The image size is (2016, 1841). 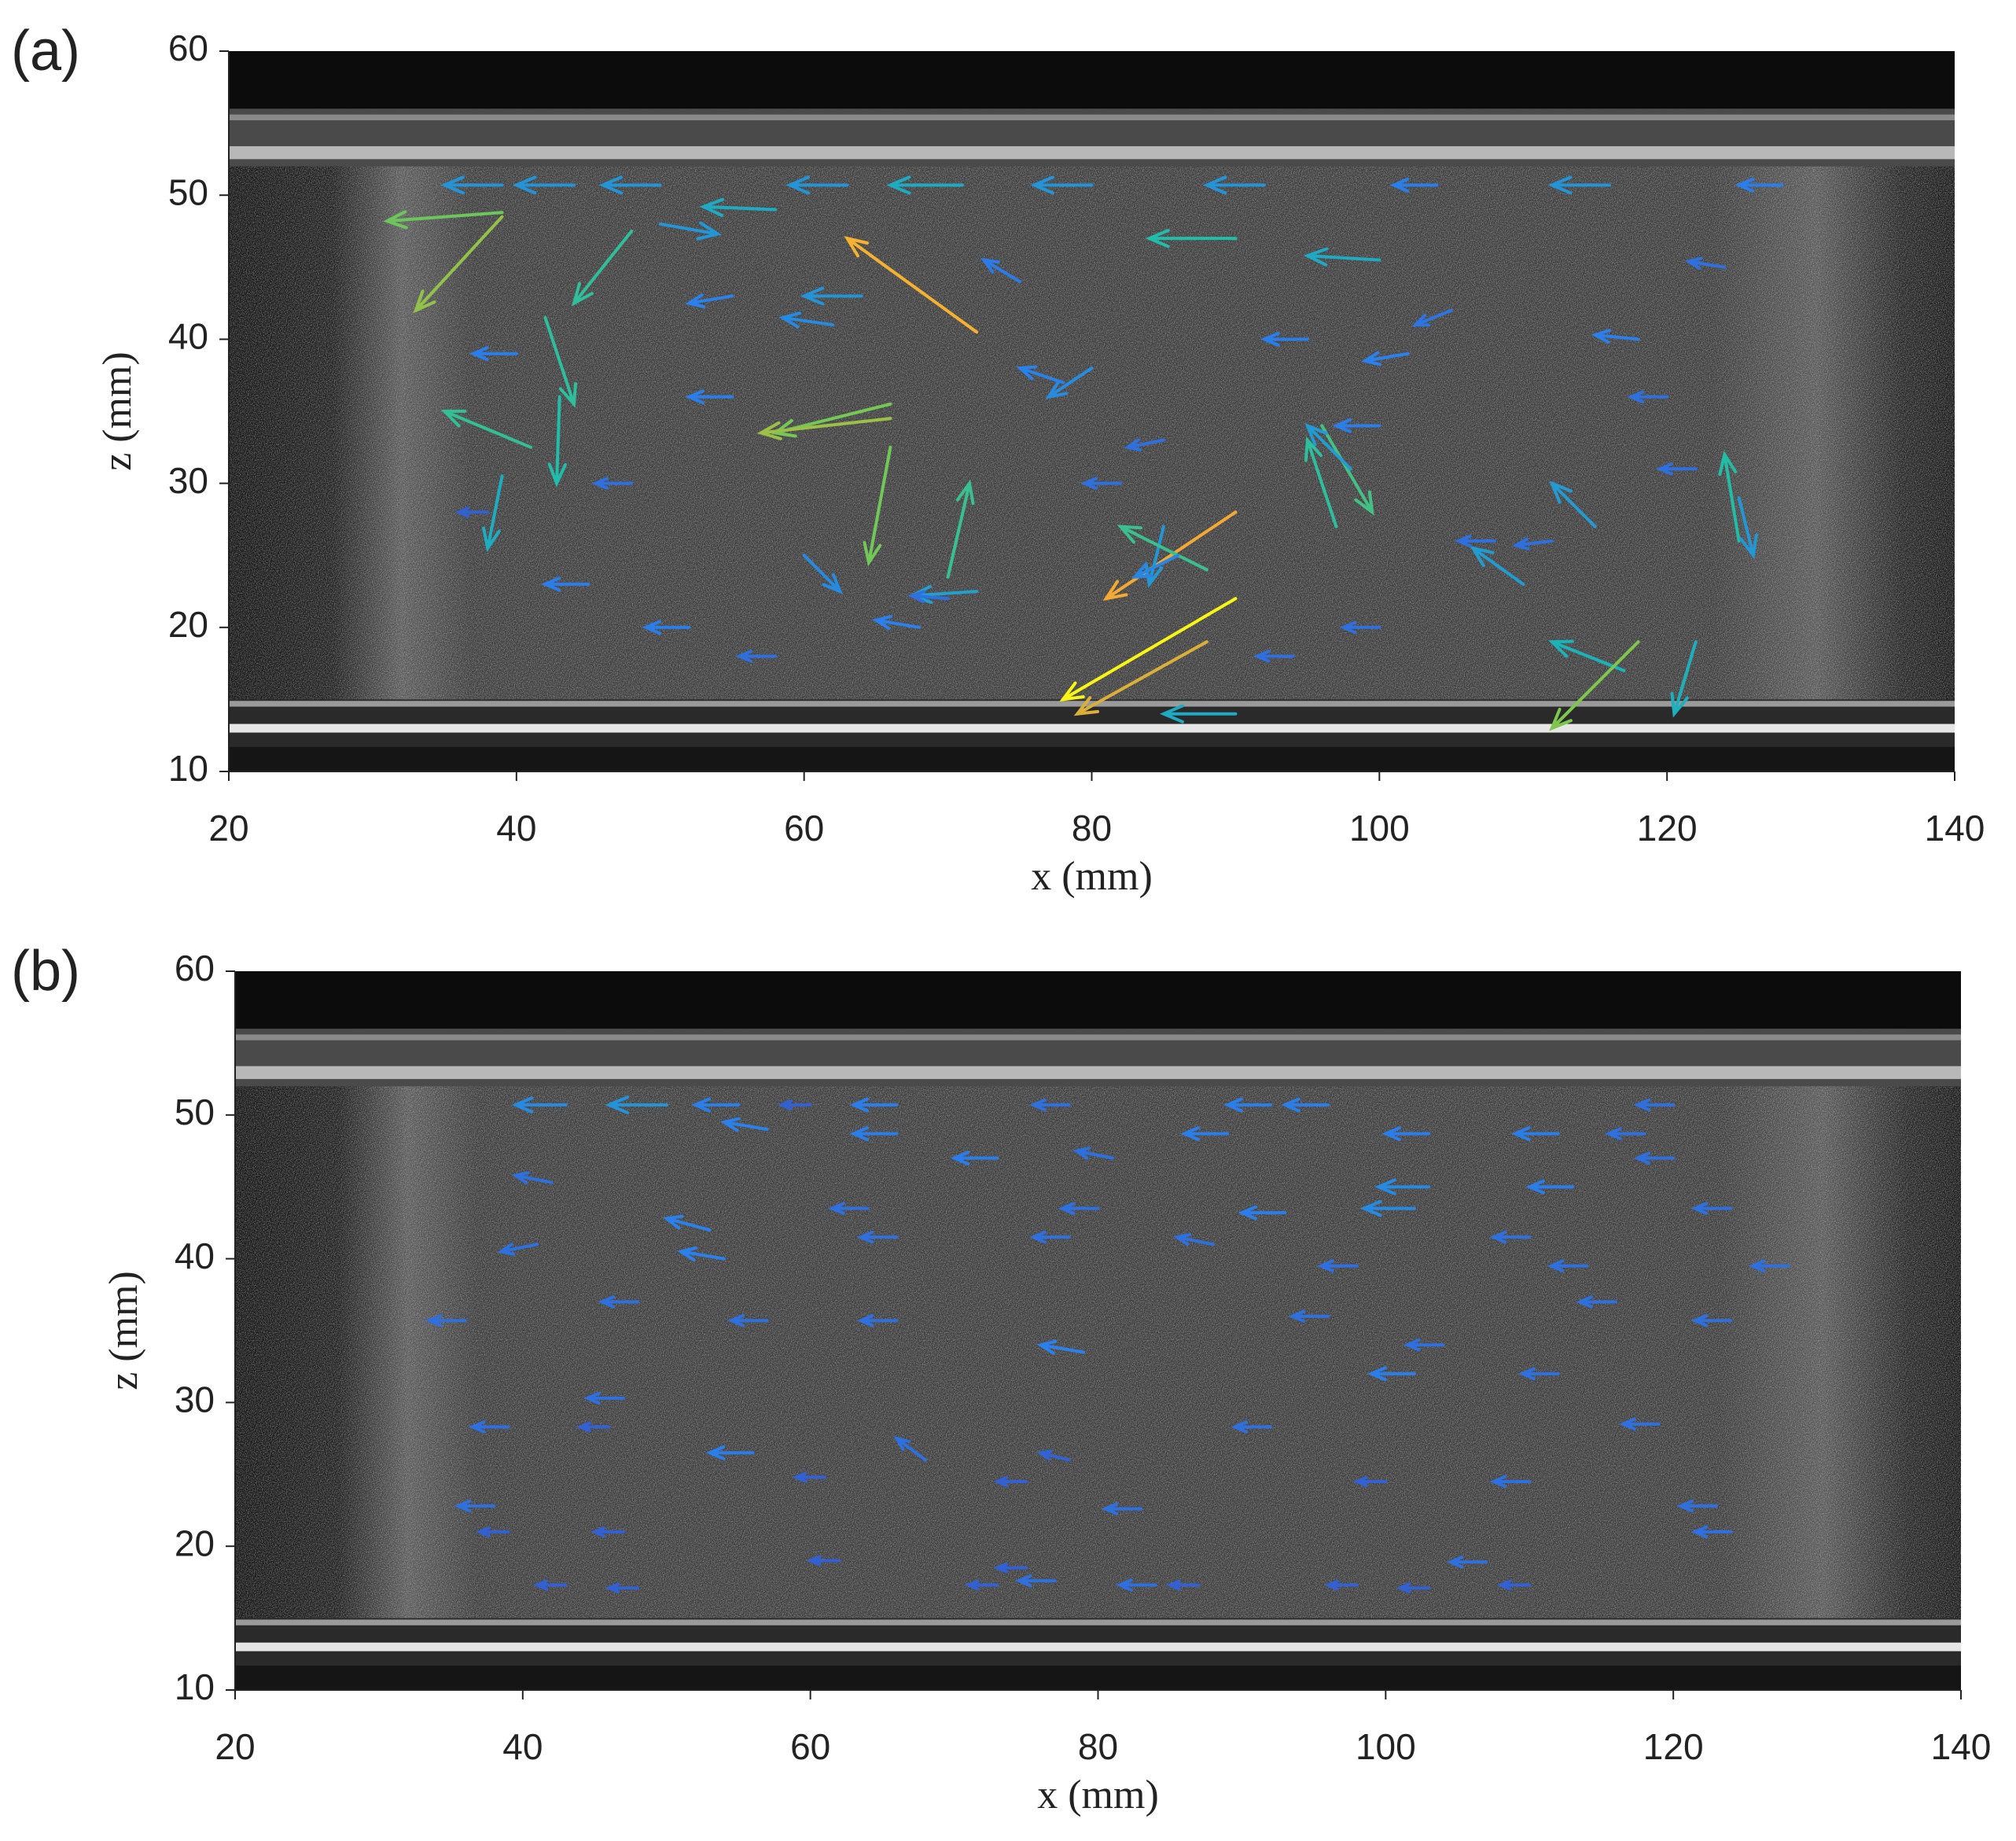 What do you see at coordinates (1673, 1746) in the screenshot?
I see `x-tick-label: 120` at bounding box center [1673, 1746].